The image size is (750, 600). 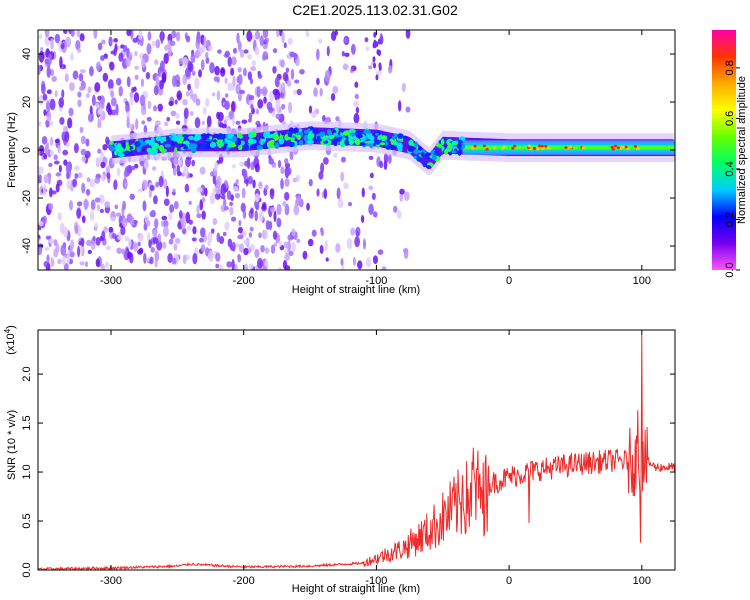 I want to click on y-tick-label: 0.0, so click(x=27, y=569).